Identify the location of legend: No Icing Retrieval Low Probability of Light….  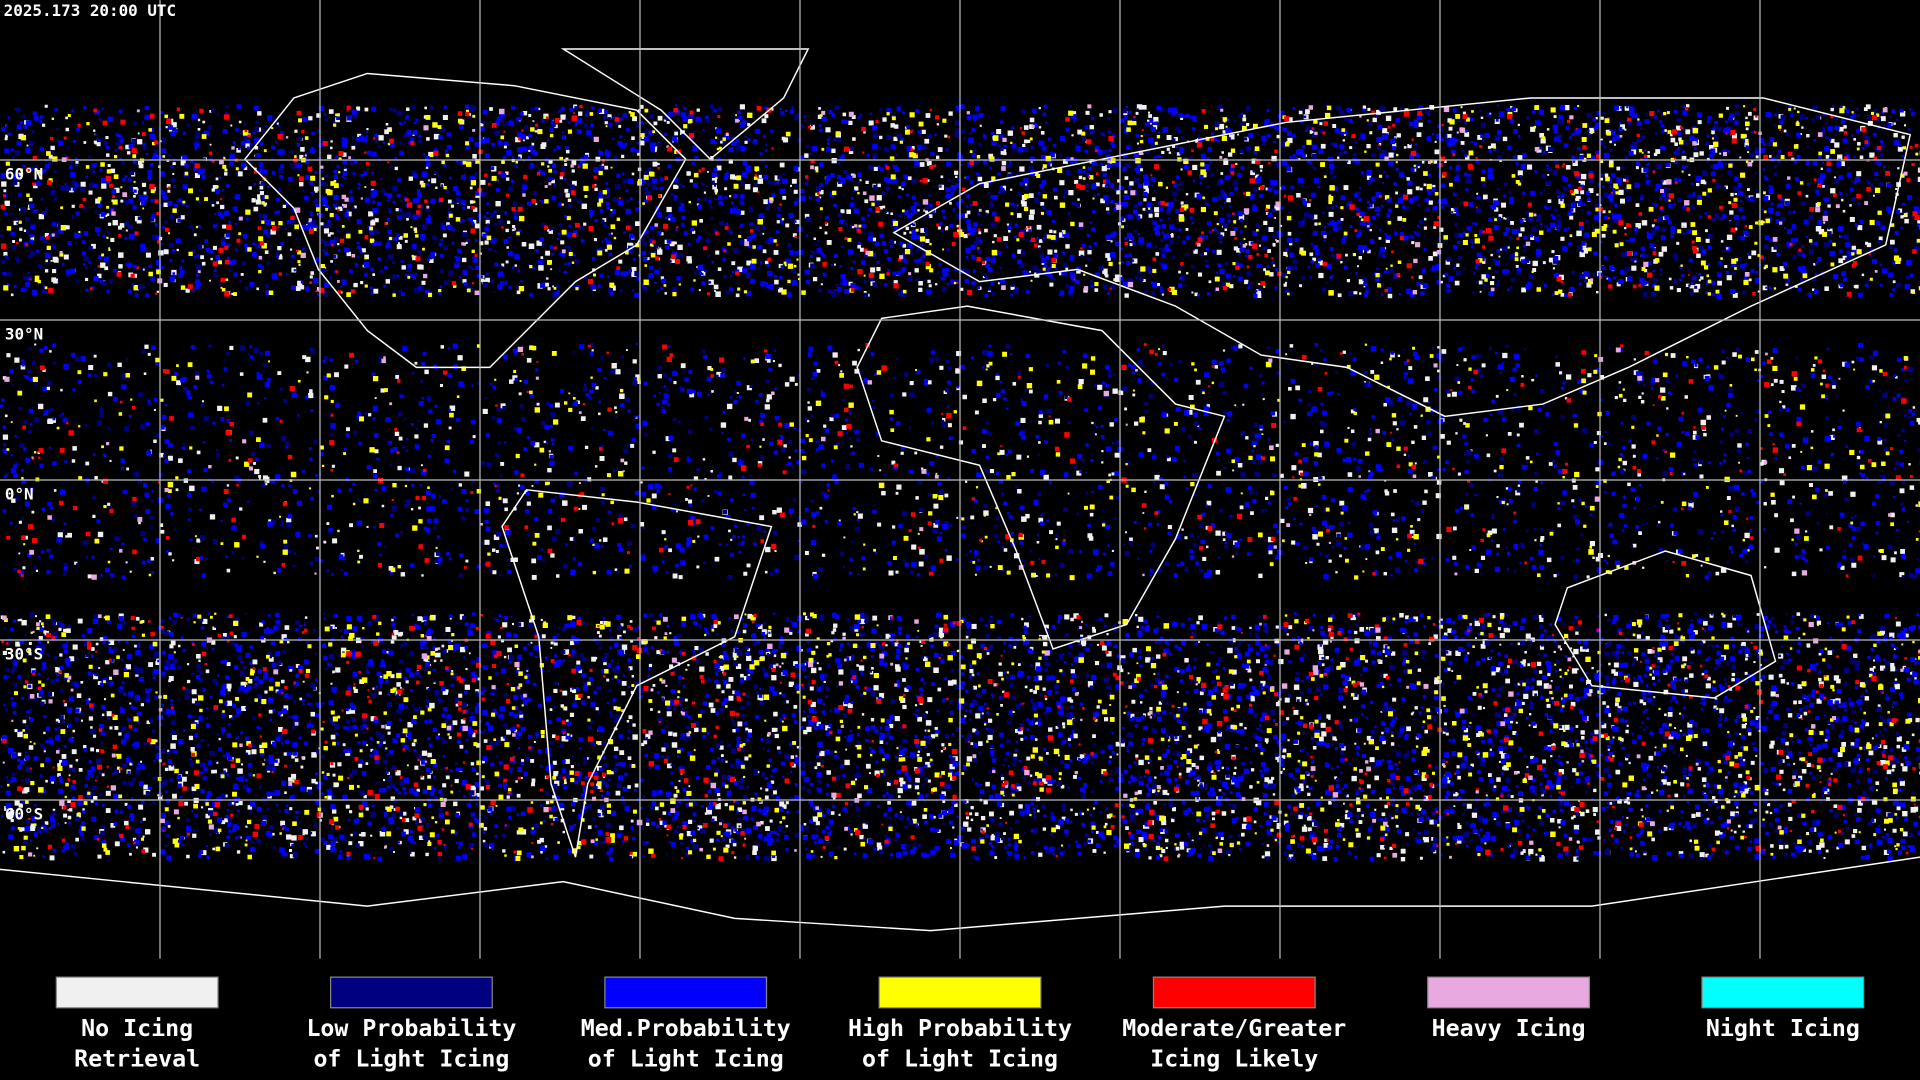
(960, 1024).